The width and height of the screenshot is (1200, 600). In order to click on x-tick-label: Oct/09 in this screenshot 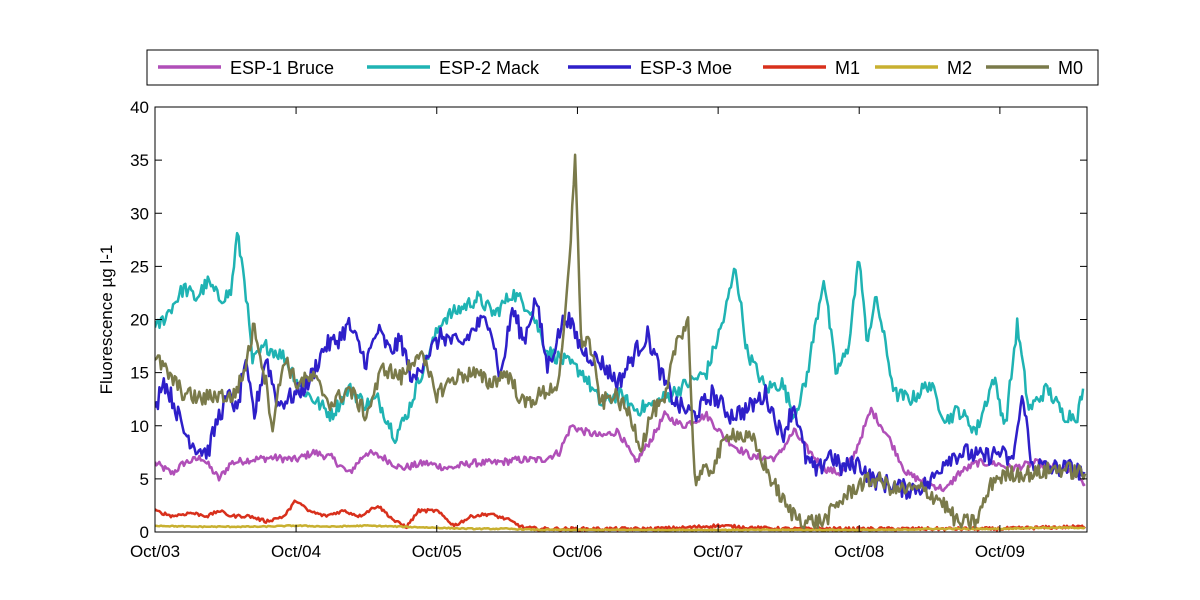, I will do `click(1000, 551)`.